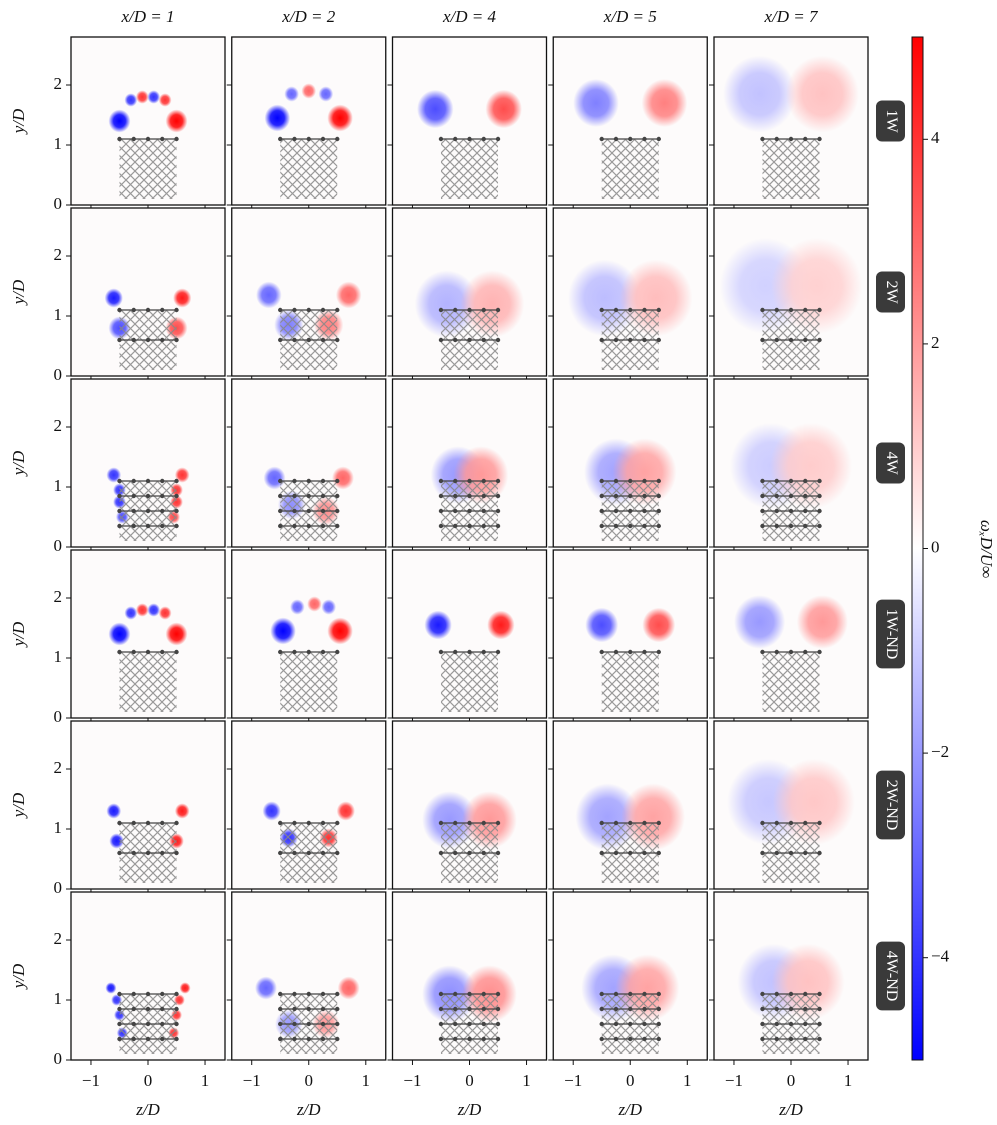 The image size is (997, 1125). Describe the element at coordinates (412, 1080) in the screenshot. I see `x-tick-label: −1` at that location.